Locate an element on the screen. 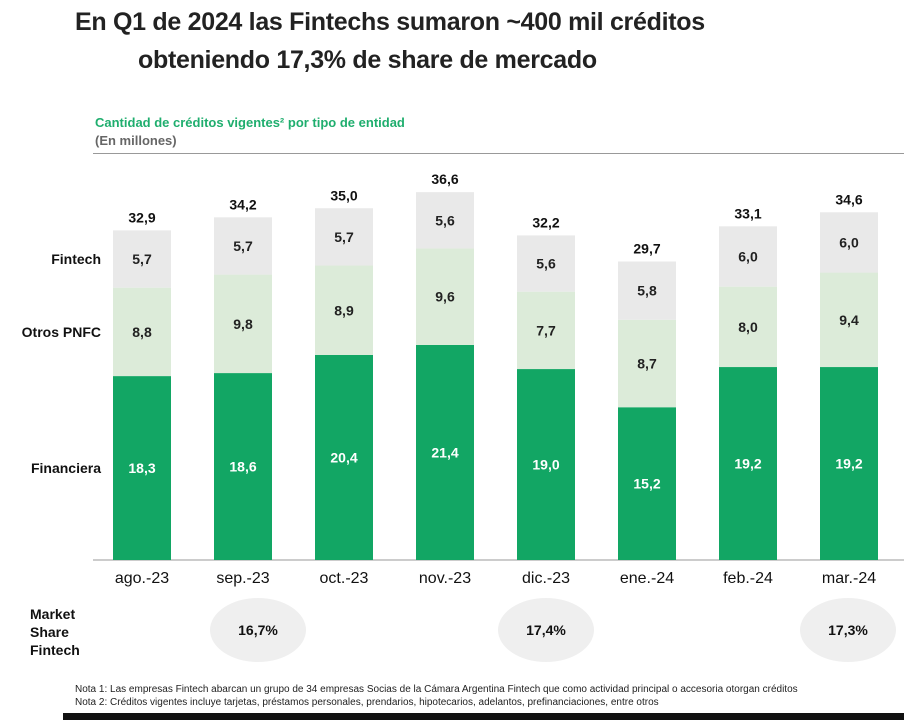 Image resolution: width=904 pixels, height=720 pixels. footer-bar is located at coordinates (483, 716).